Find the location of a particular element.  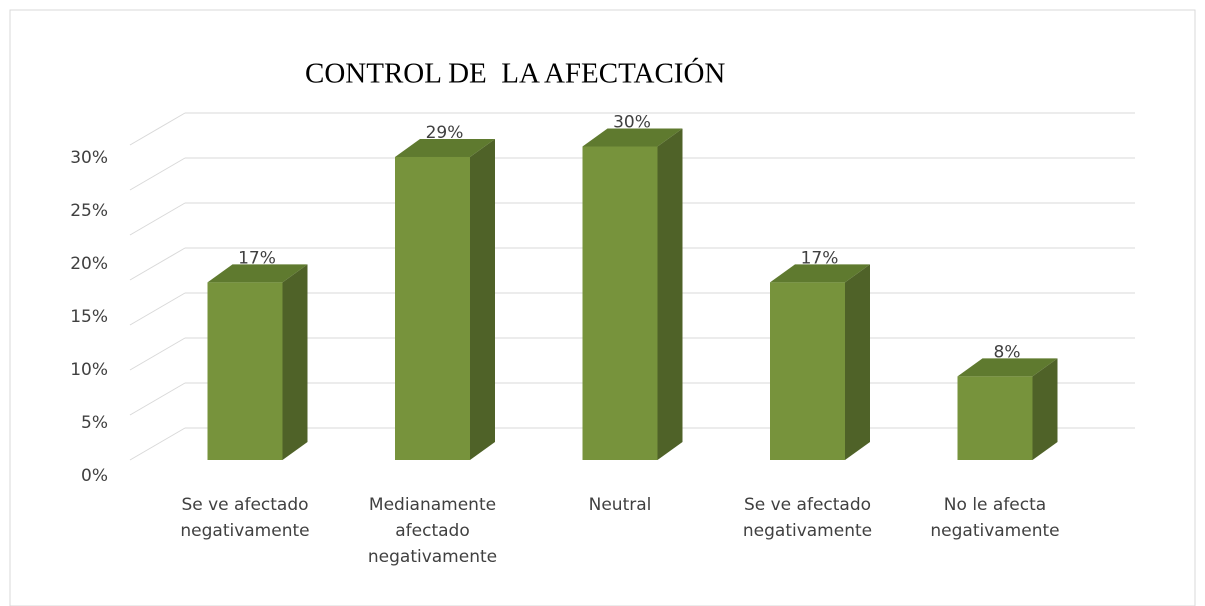

x-tick-label: Medianamente afectado negativamente is located at coordinates (432, 531).